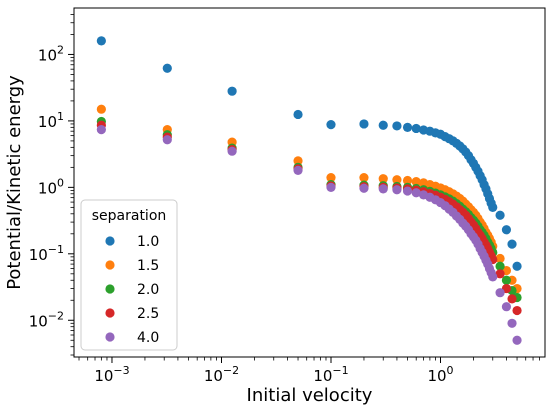 The image size is (550, 409). Describe the element at coordinates (148, 338) in the screenshot. I see `legend-label: 4.0` at that location.